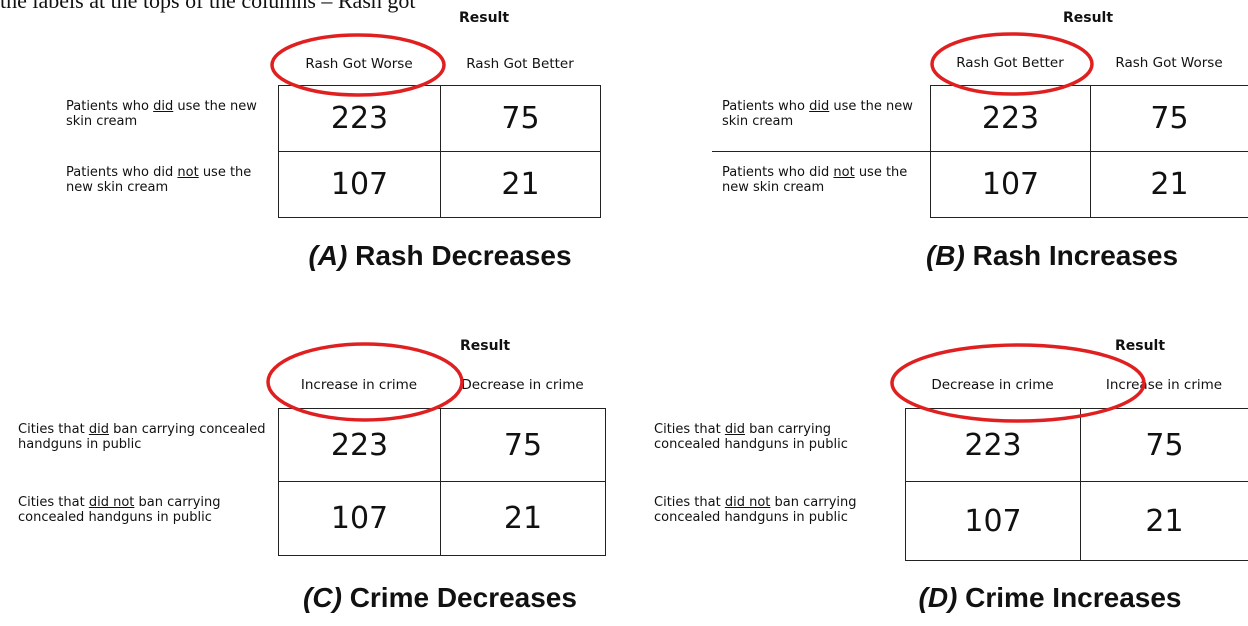 Image resolution: width=1248 pixels, height=626 pixels. I want to click on caption-text: Crime Decreases, so click(463, 597).